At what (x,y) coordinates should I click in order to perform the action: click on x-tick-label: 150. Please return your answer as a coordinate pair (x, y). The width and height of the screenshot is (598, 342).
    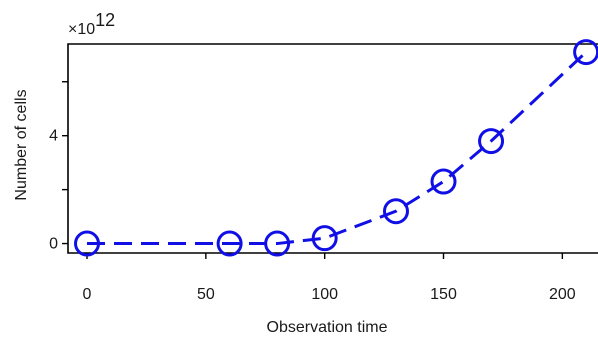
    Looking at the image, I should click on (443, 294).